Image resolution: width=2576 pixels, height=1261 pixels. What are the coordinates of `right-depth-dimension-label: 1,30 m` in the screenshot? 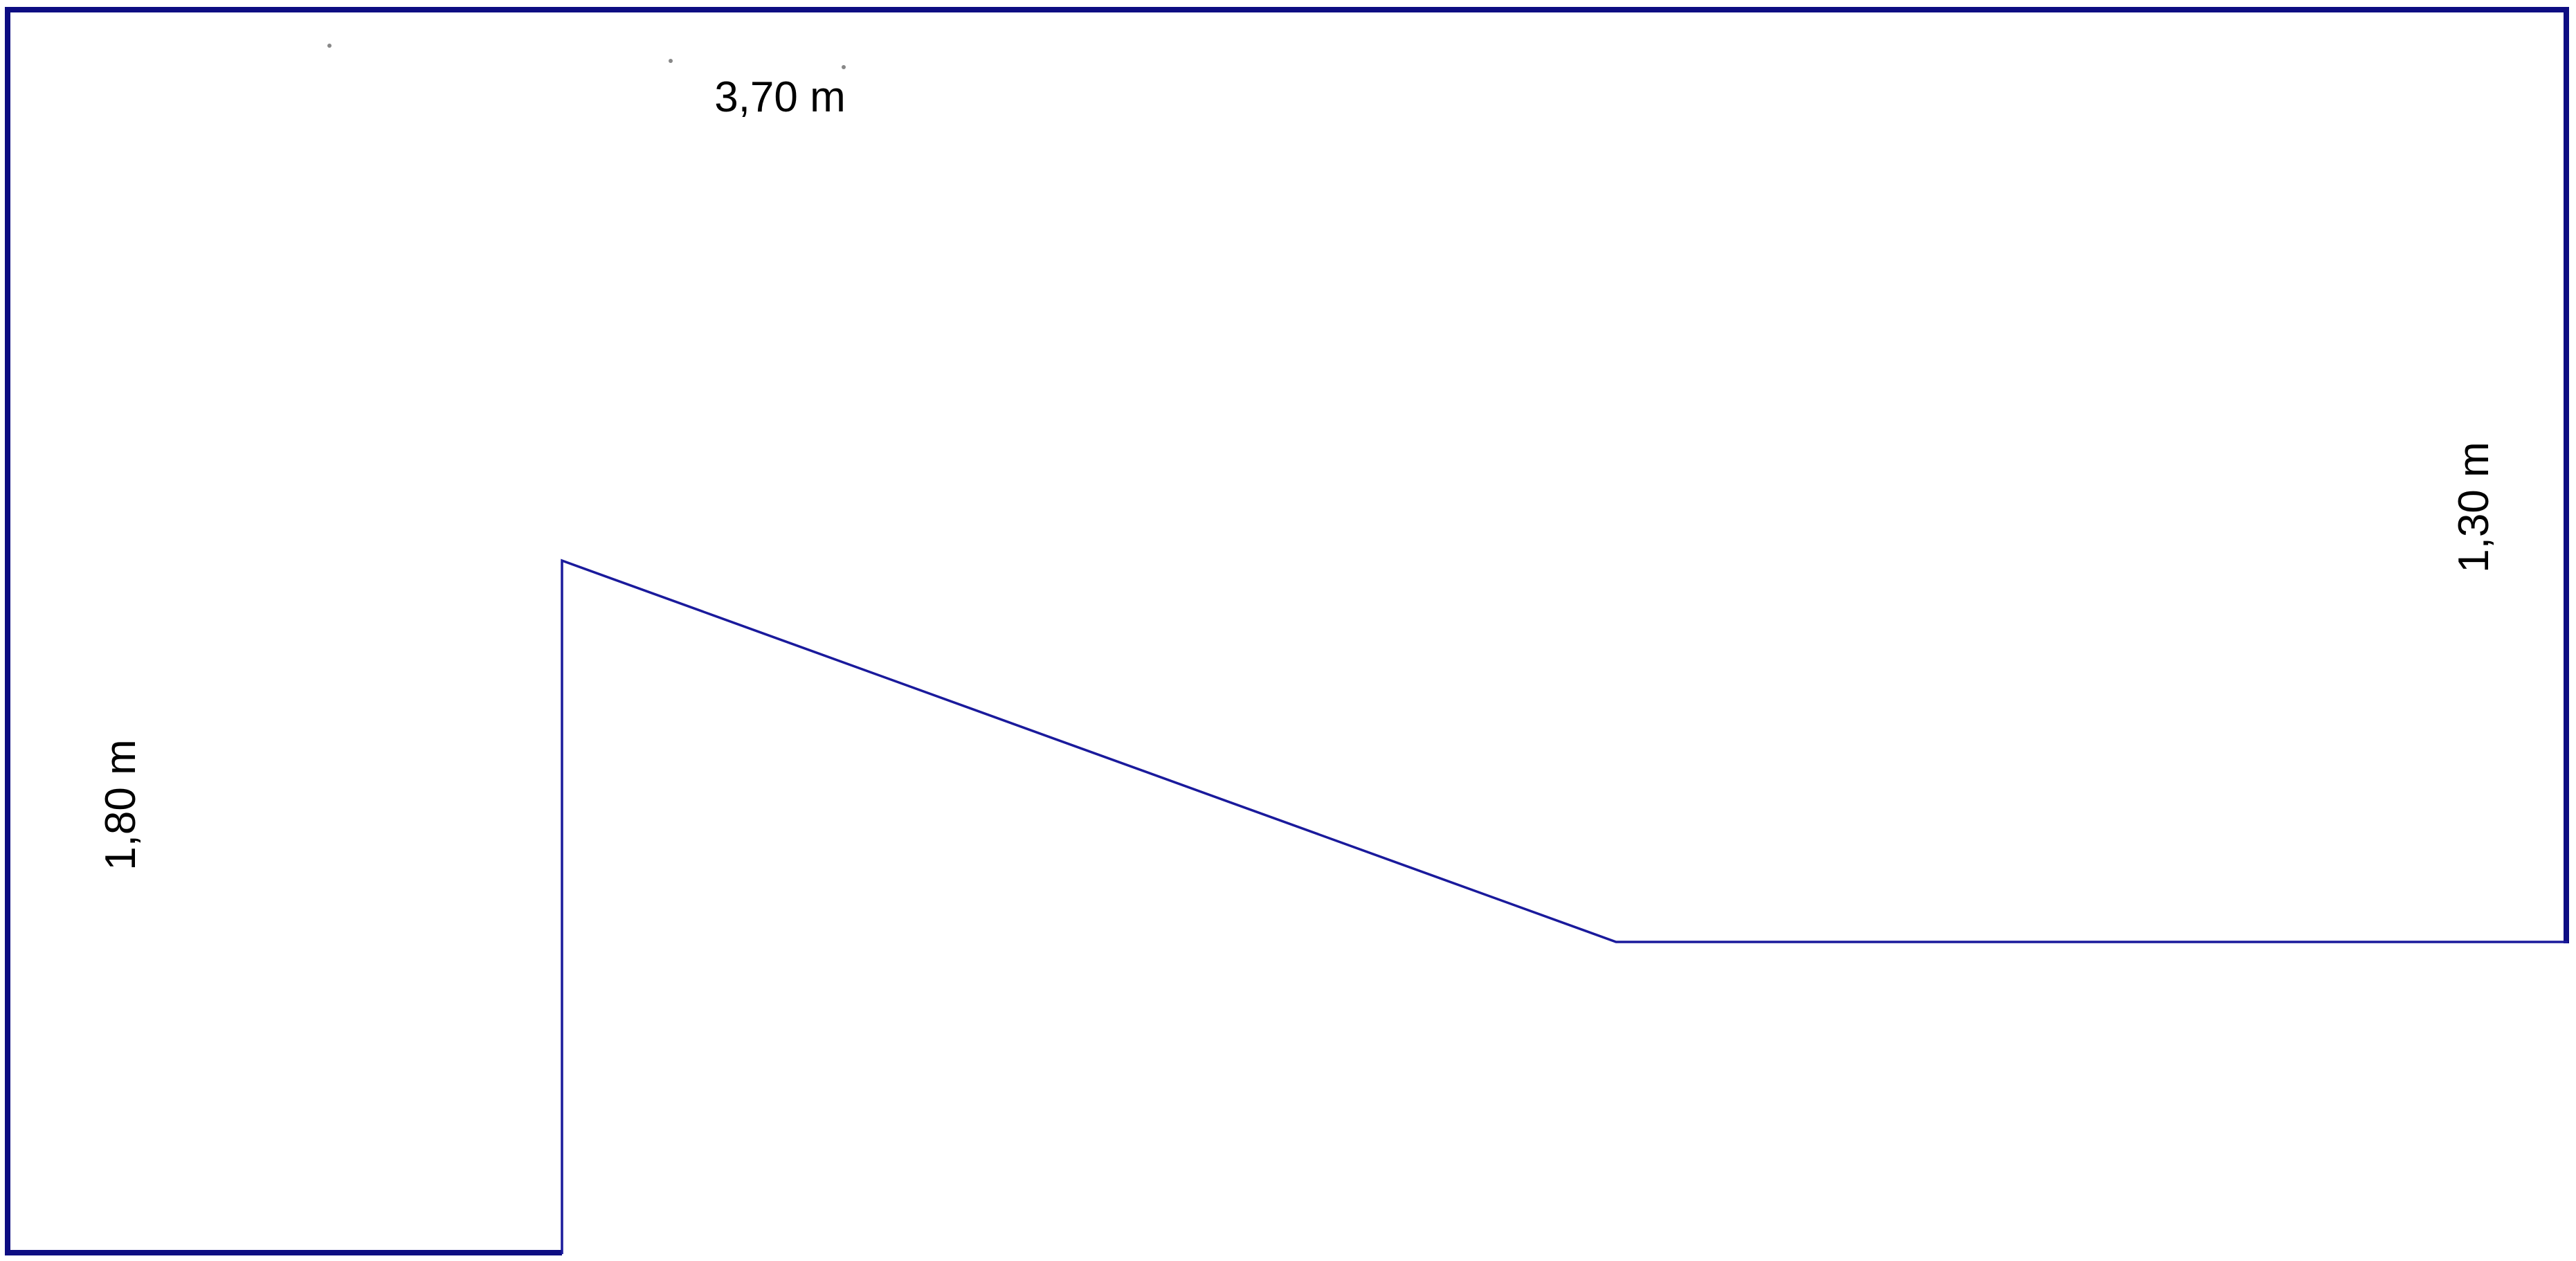 It's located at (2474, 507).